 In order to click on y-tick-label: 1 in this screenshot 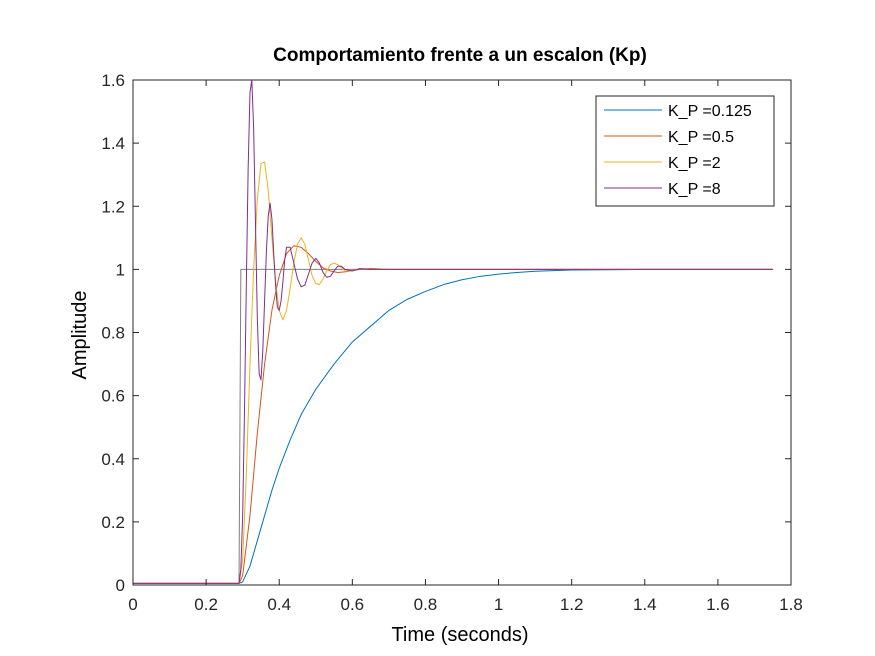, I will do `click(120, 269)`.